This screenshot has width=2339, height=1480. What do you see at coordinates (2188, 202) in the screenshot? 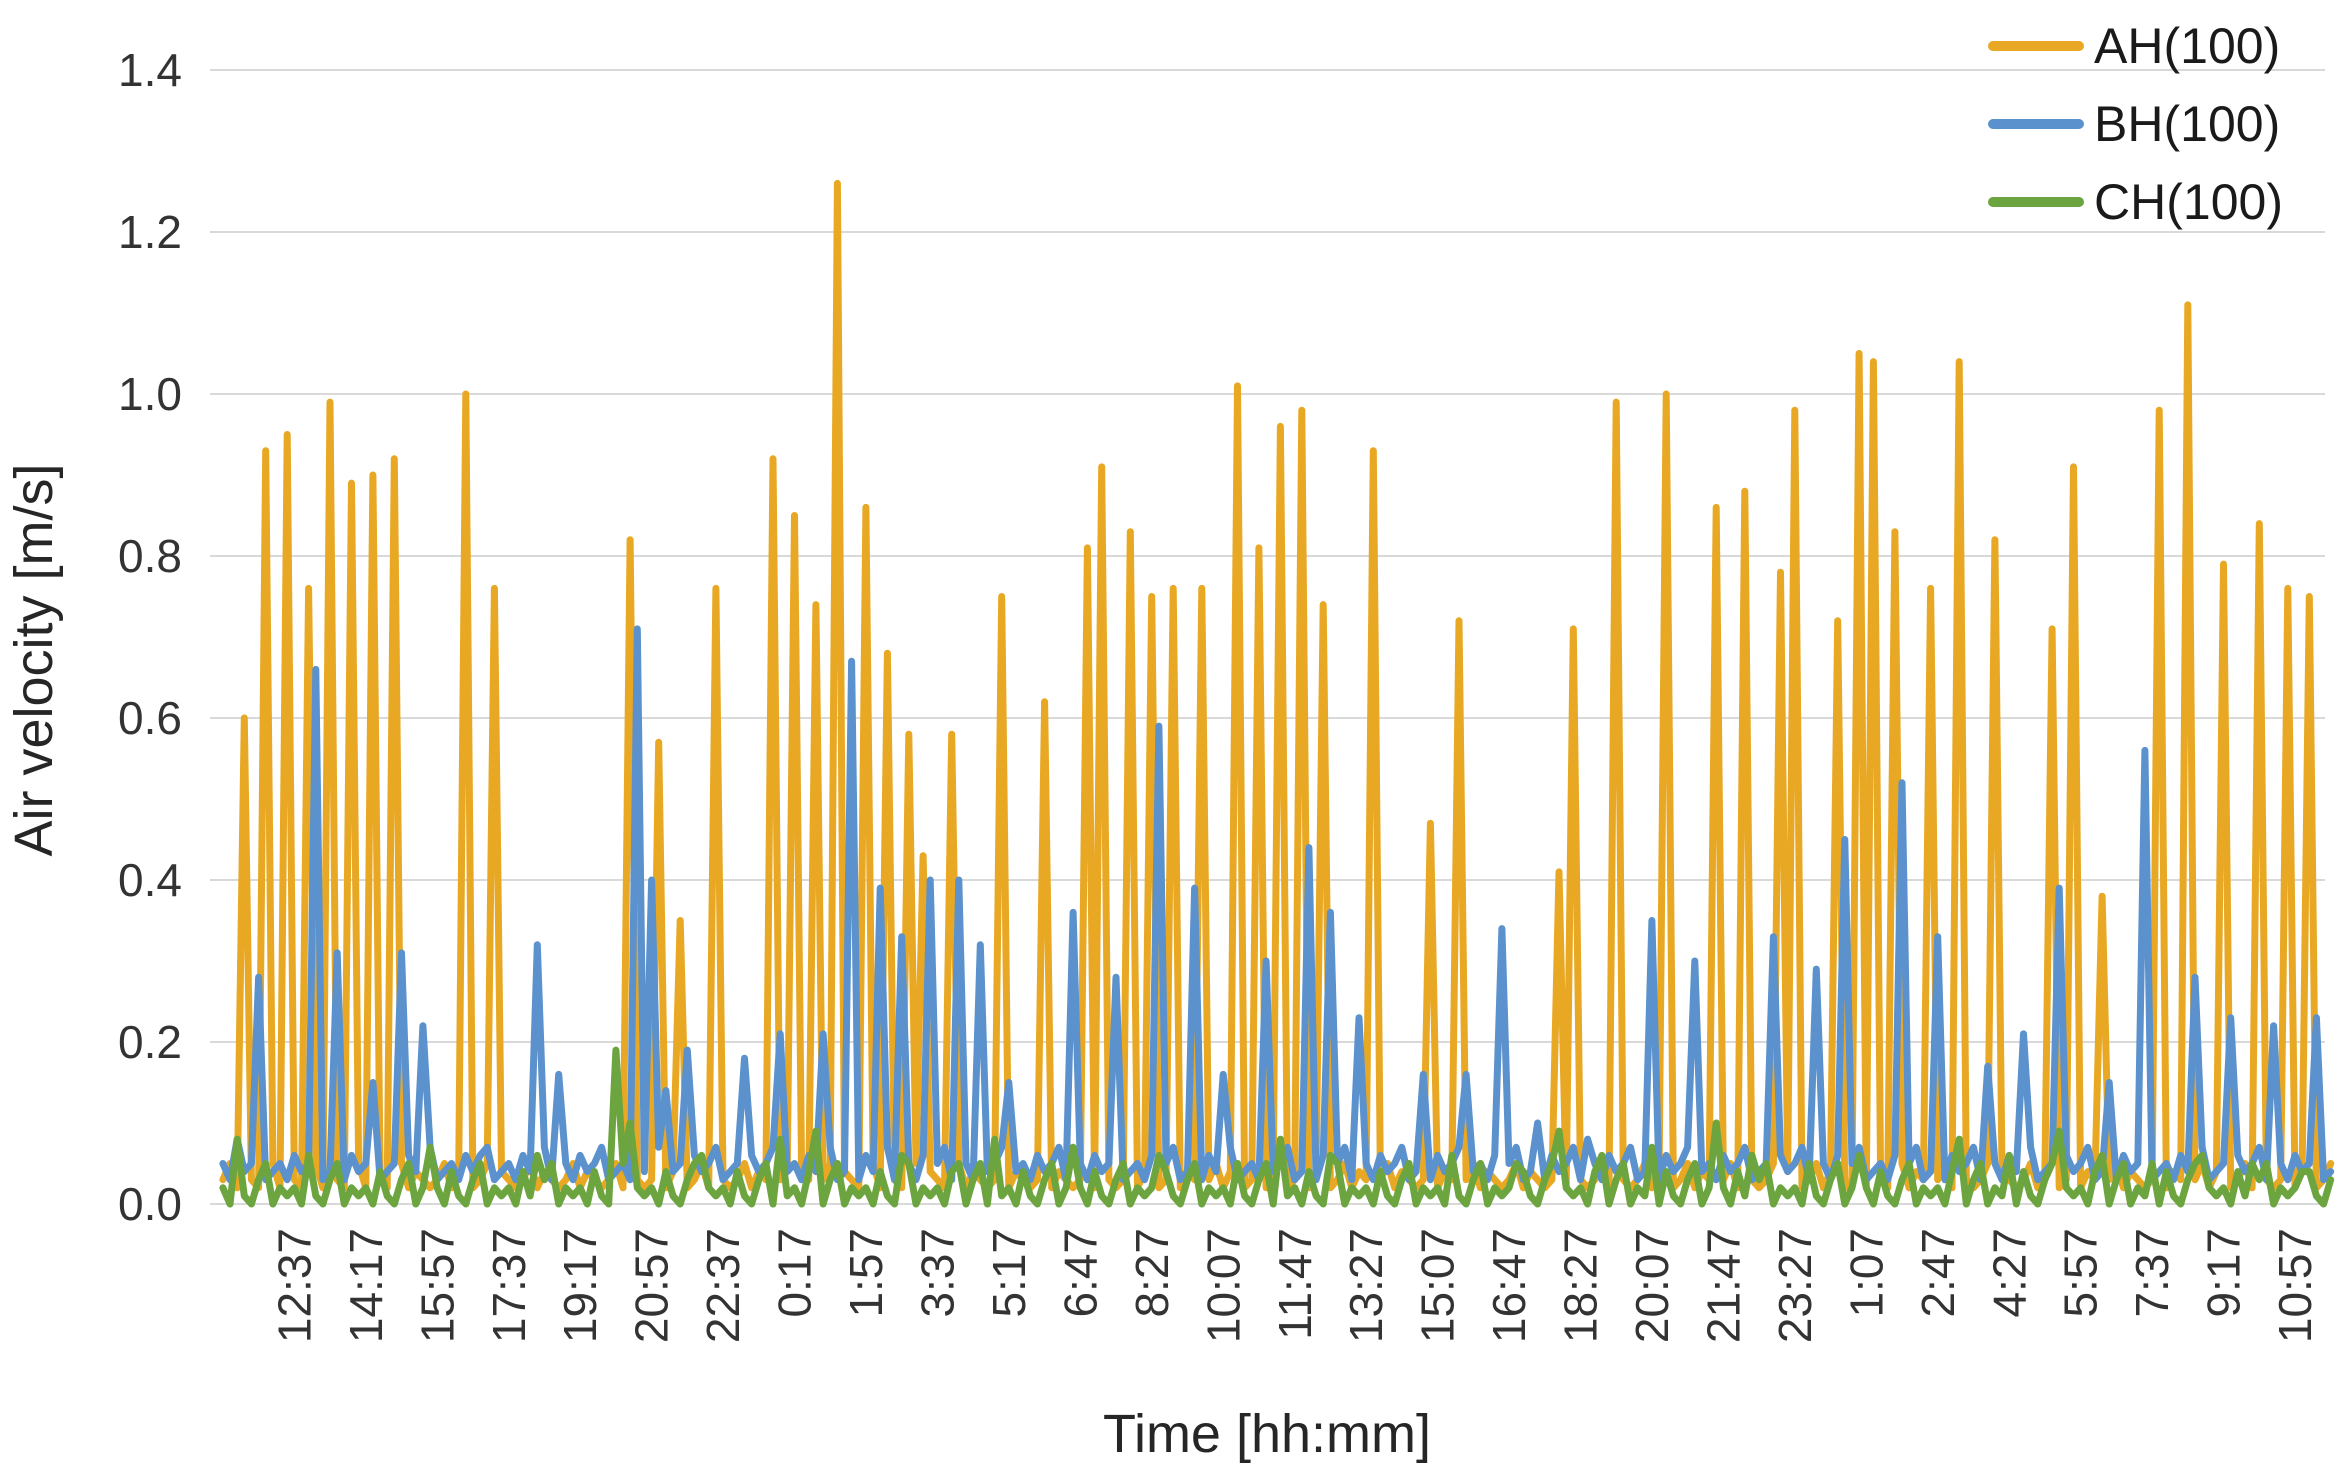
I see `legend-label-ch: CH(100)` at bounding box center [2188, 202].